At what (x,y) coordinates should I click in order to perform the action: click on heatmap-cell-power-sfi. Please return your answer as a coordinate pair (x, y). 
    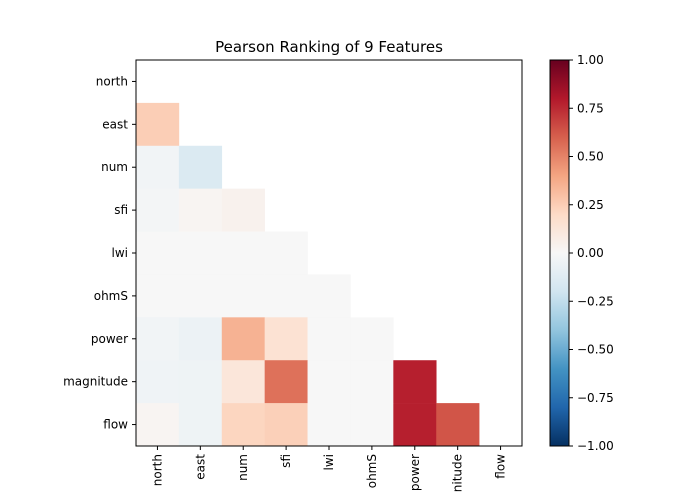
    Looking at the image, I should click on (286, 339).